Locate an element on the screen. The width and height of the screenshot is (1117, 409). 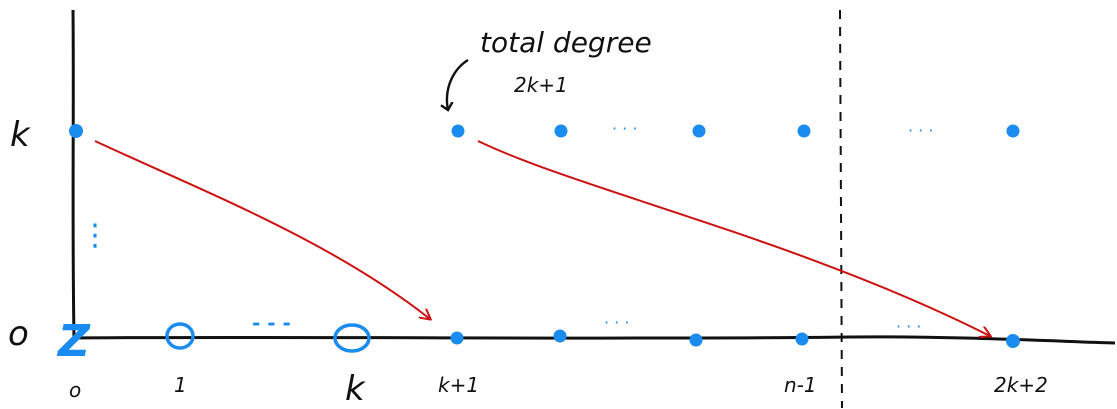
annotation-total-degree: total degree is located at coordinates (566, 42).